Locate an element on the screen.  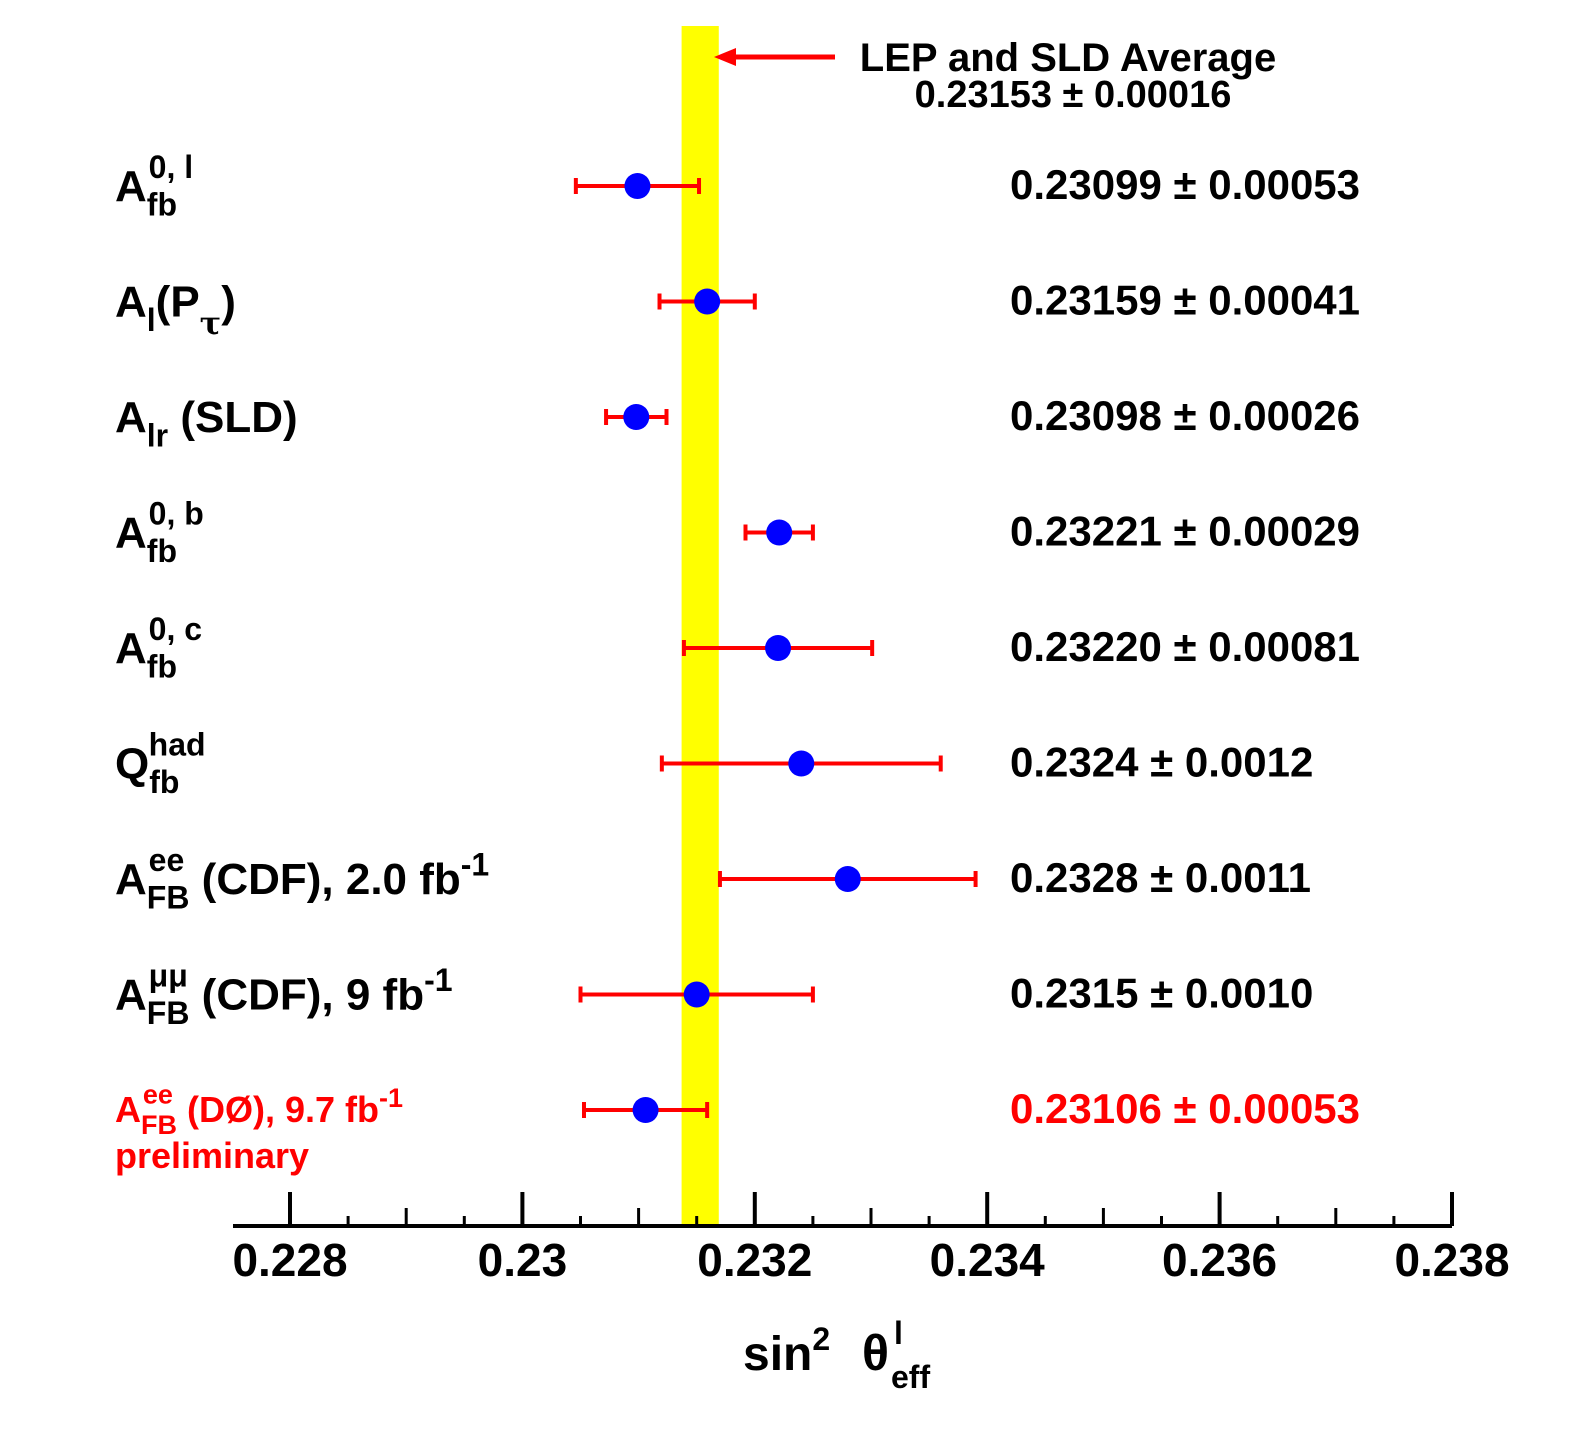
x-tick-label: 0.23 is located at coordinates (523, 1260).